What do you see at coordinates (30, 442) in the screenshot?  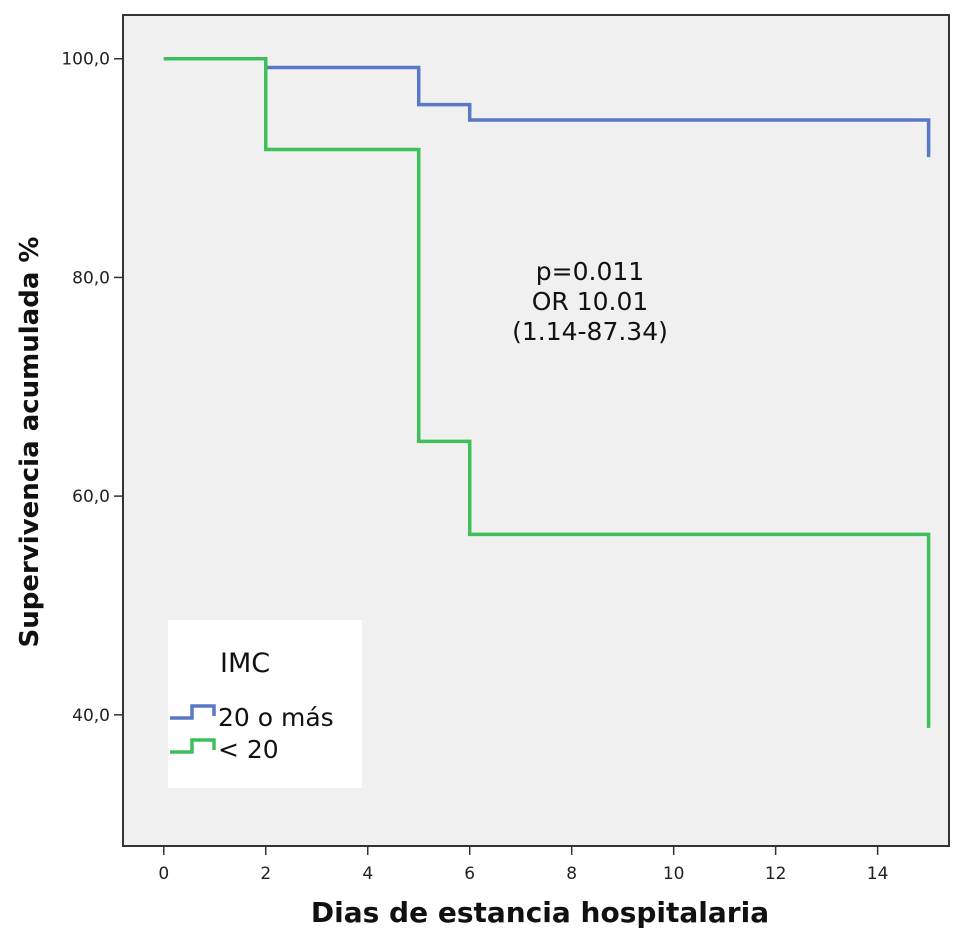 I see `y-axis-title: Supervivencia acumulada %` at bounding box center [30, 442].